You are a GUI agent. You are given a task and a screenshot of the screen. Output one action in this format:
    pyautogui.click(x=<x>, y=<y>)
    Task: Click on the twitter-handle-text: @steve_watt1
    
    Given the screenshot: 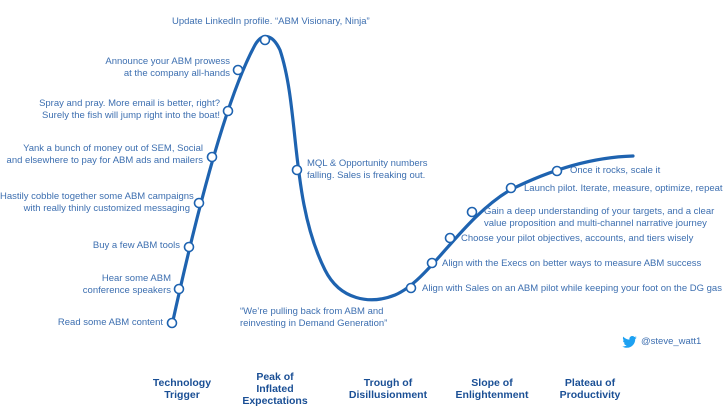 What is the action you would take?
    pyautogui.click(x=671, y=341)
    